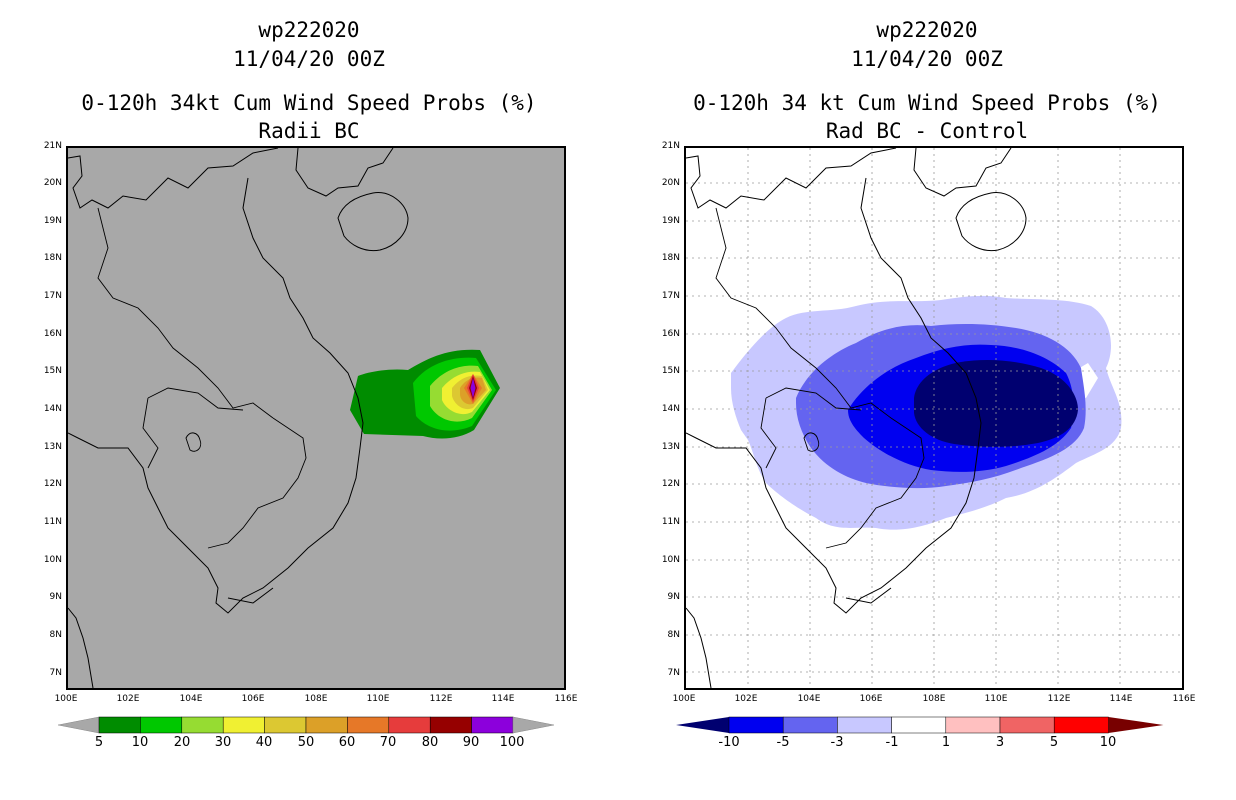 This screenshot has height=800, width=1236. What do you see at coordinates (1000, 742) in the screenshot?
I see `colorbar-tick: 3` at bounding box center [1000, 742].